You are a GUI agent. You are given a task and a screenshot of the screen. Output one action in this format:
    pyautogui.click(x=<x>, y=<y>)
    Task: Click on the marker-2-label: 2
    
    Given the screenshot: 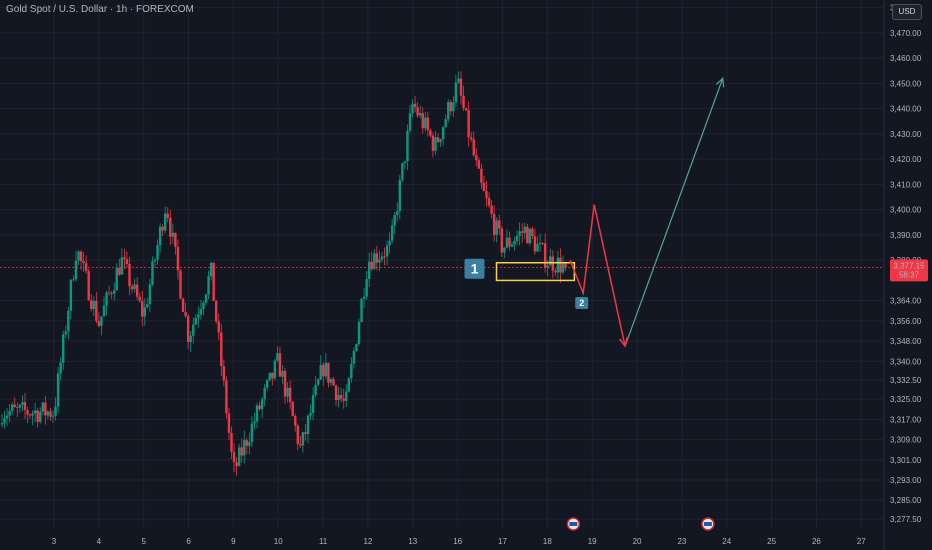 What is the action you would take?
    pyautogui.click(x=581, y=303)
    